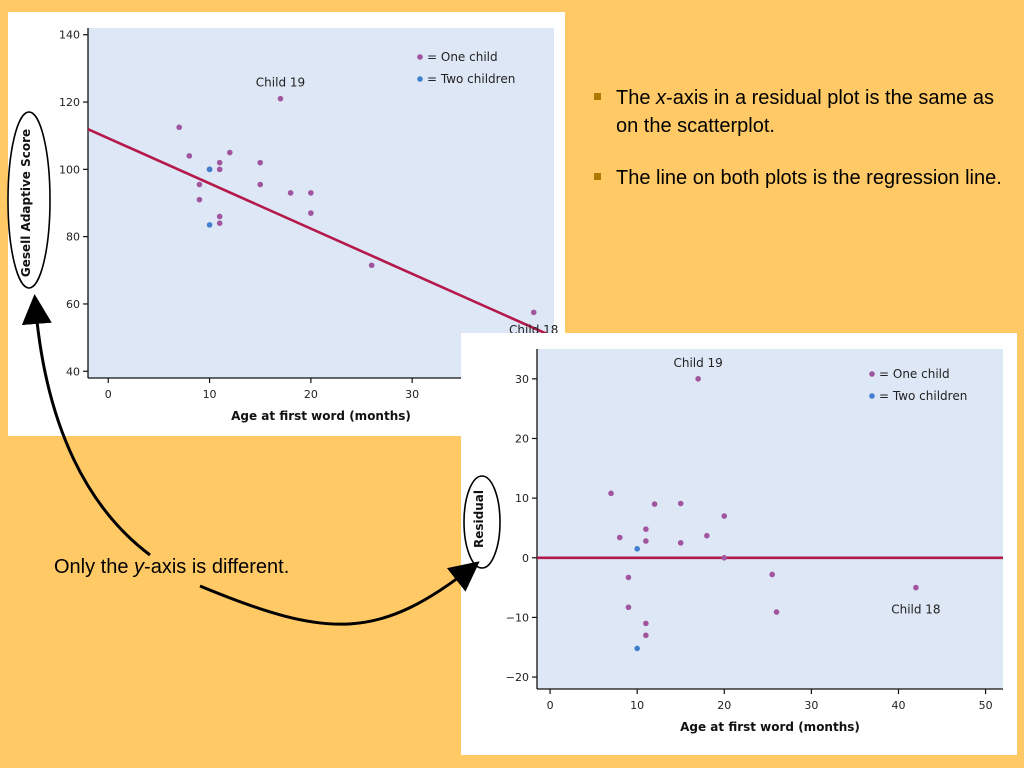 The width and height of the screenshot is (1024, 768). I want to click on point-annotation: Child 18, so click(915, 610).